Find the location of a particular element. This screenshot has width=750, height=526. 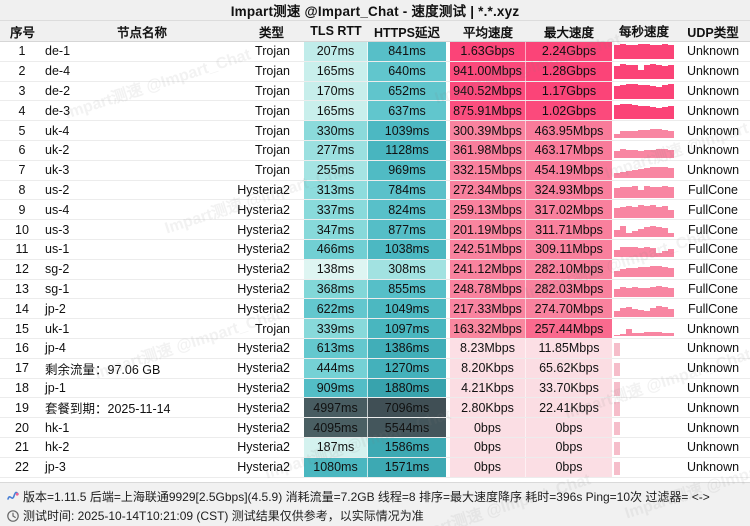

https-delay-value: 1880ms is located at coordinates (407, 388).